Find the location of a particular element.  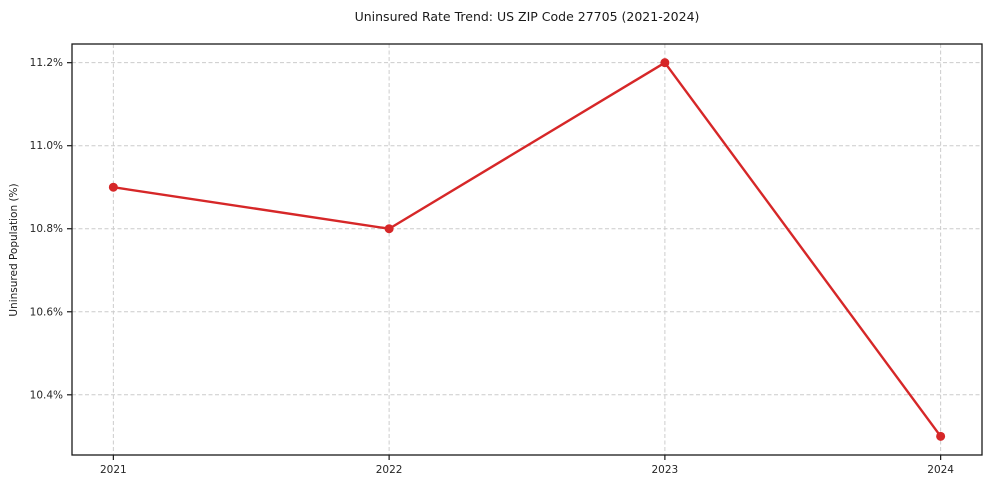

y-tick-label: 10.6% is located at coordinates (46, 312).